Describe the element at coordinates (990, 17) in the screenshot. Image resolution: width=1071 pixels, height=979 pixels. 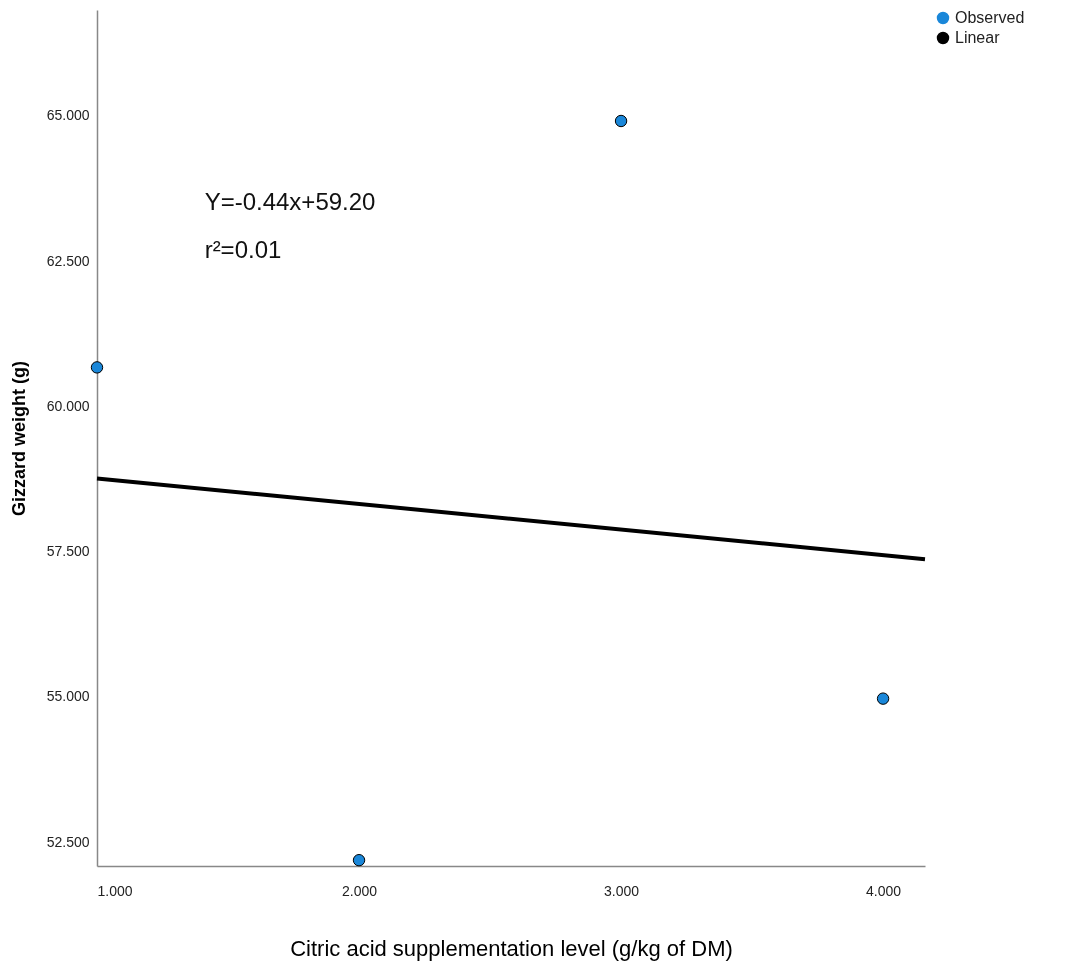
I see `legend-label: Observed` at that location.